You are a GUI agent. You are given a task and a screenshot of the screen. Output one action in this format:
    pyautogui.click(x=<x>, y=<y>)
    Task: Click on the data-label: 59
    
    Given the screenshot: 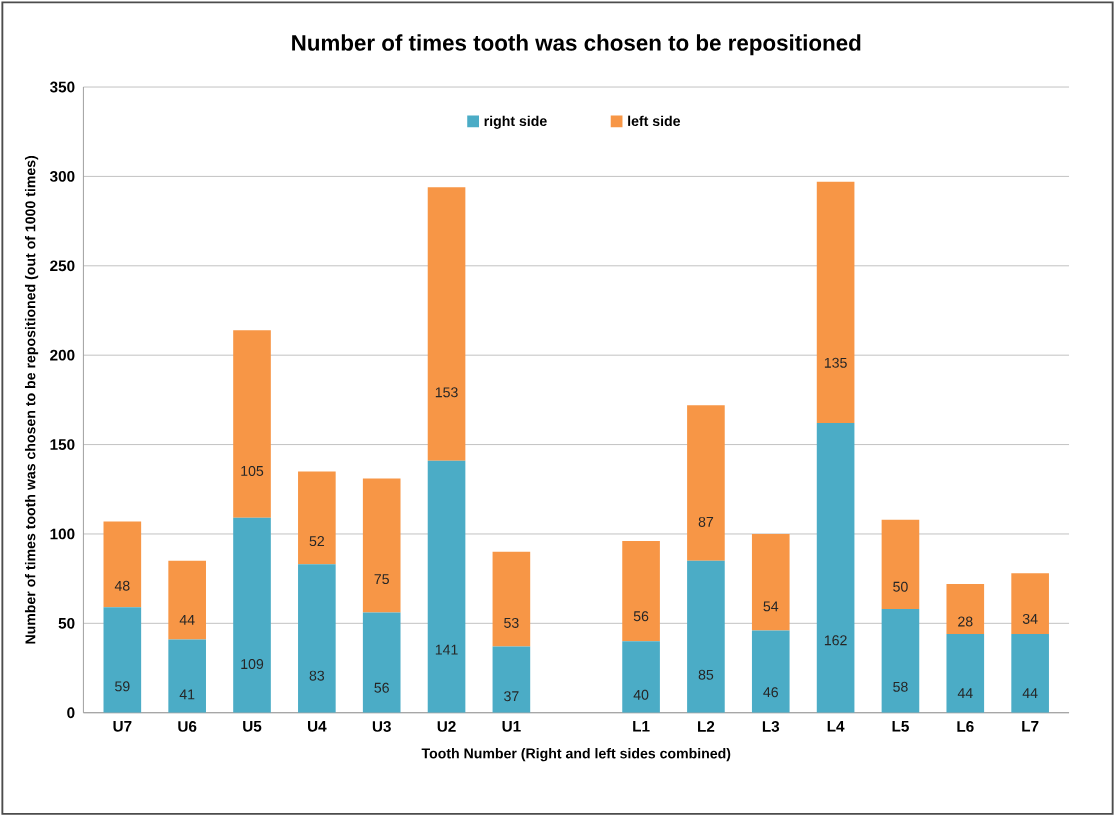 What is the action you would take?
    pyautogui.click(x=122, y=686)
    